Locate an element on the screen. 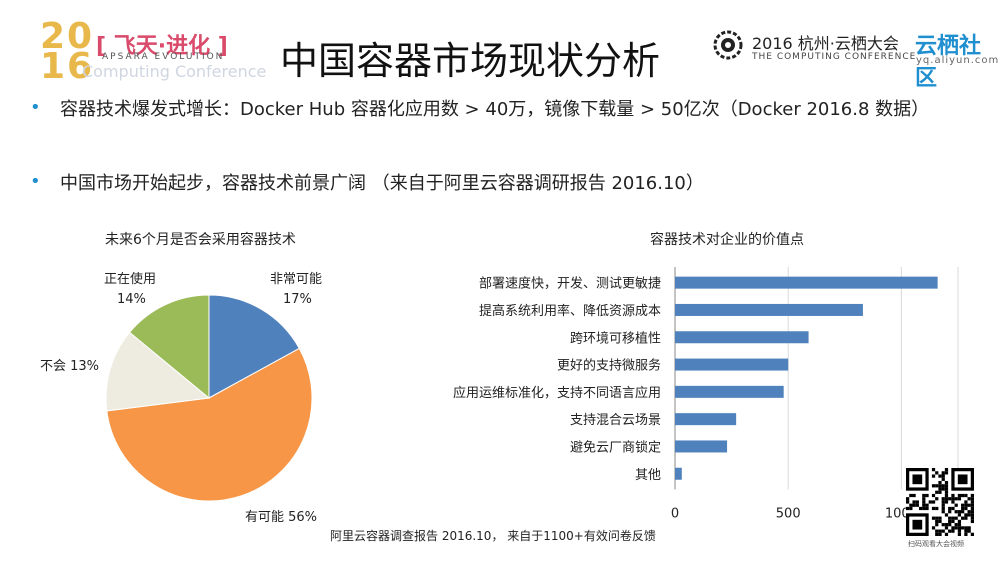 The height and width of the screenshot is (563, 1000). category-label: 其他 is located at coordinates (648, 475).